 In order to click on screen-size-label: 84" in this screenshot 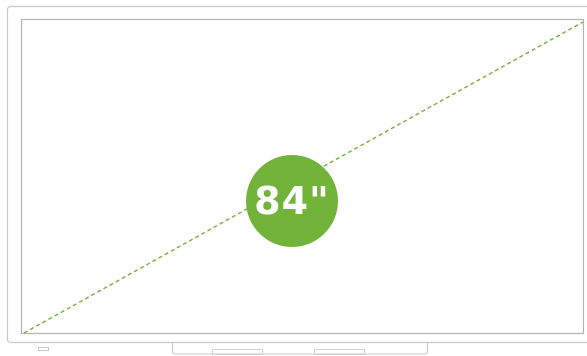, I will do `click(292, 201)`.